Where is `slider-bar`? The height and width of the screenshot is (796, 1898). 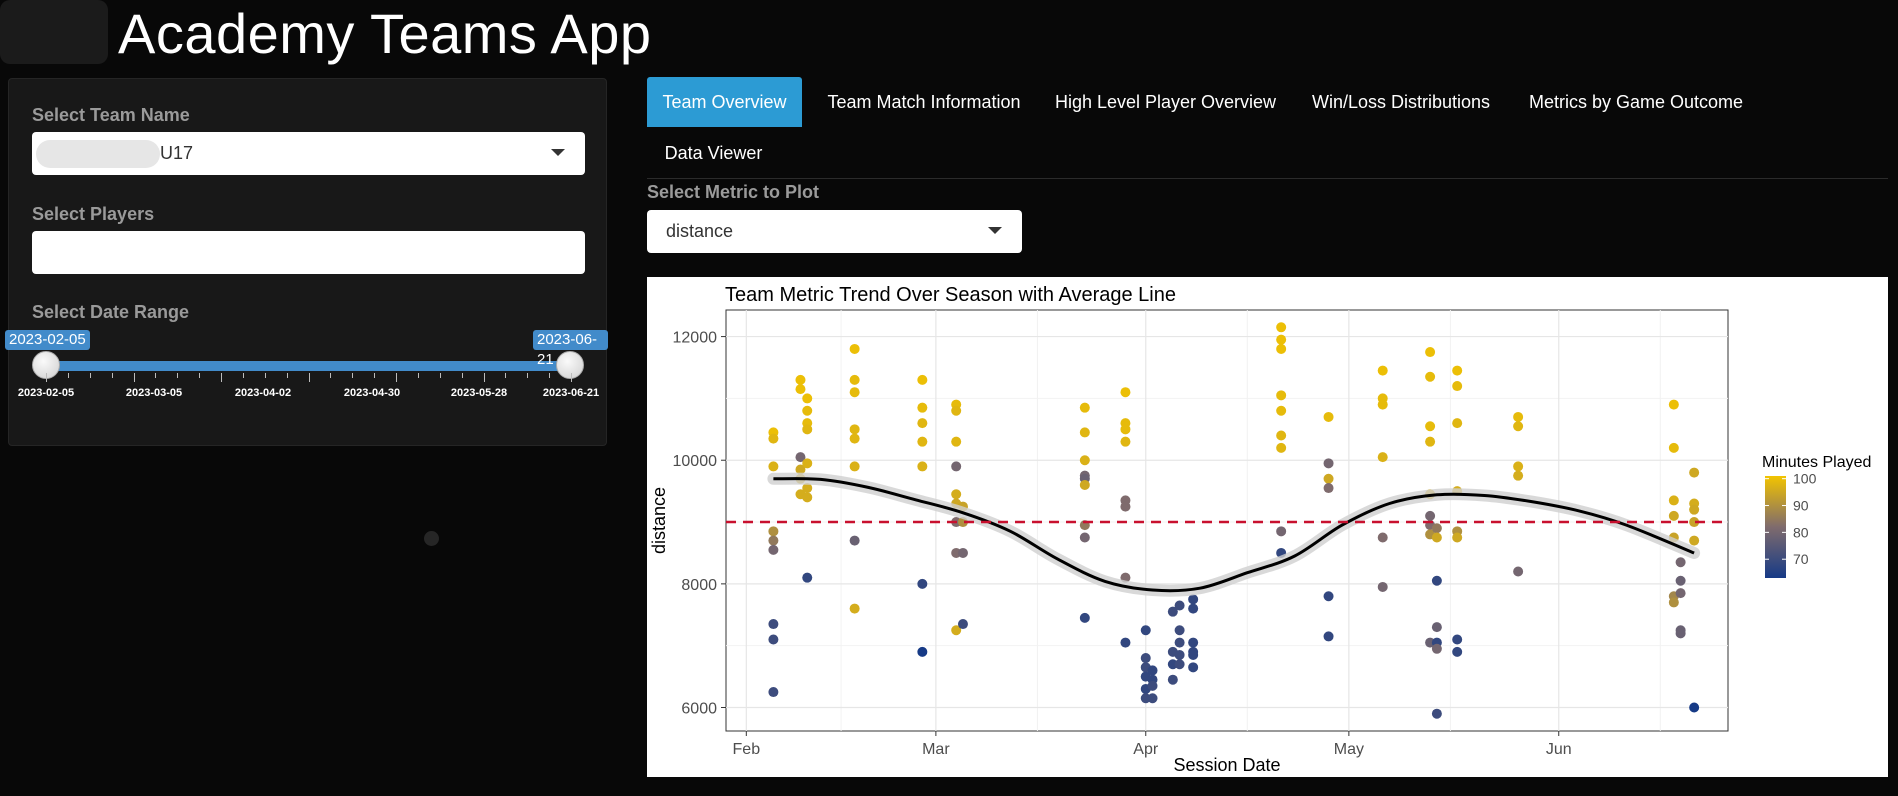 slider-bar is located at coordinates (308, 366).